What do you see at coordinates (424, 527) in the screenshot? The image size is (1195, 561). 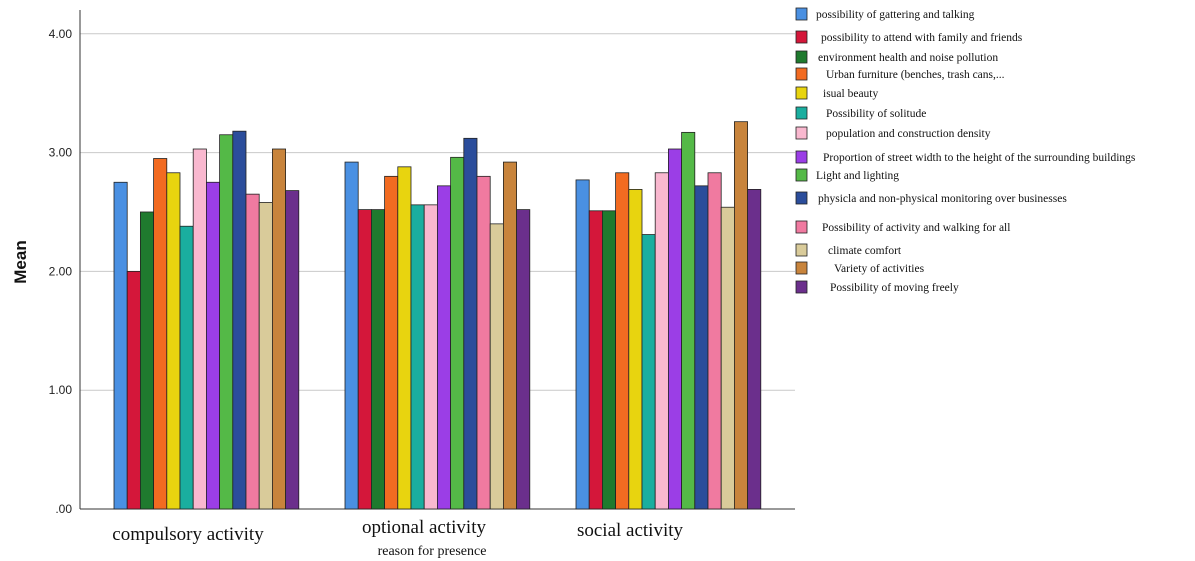 I see `category-label: optional activity` at bounding box center [424, 527].